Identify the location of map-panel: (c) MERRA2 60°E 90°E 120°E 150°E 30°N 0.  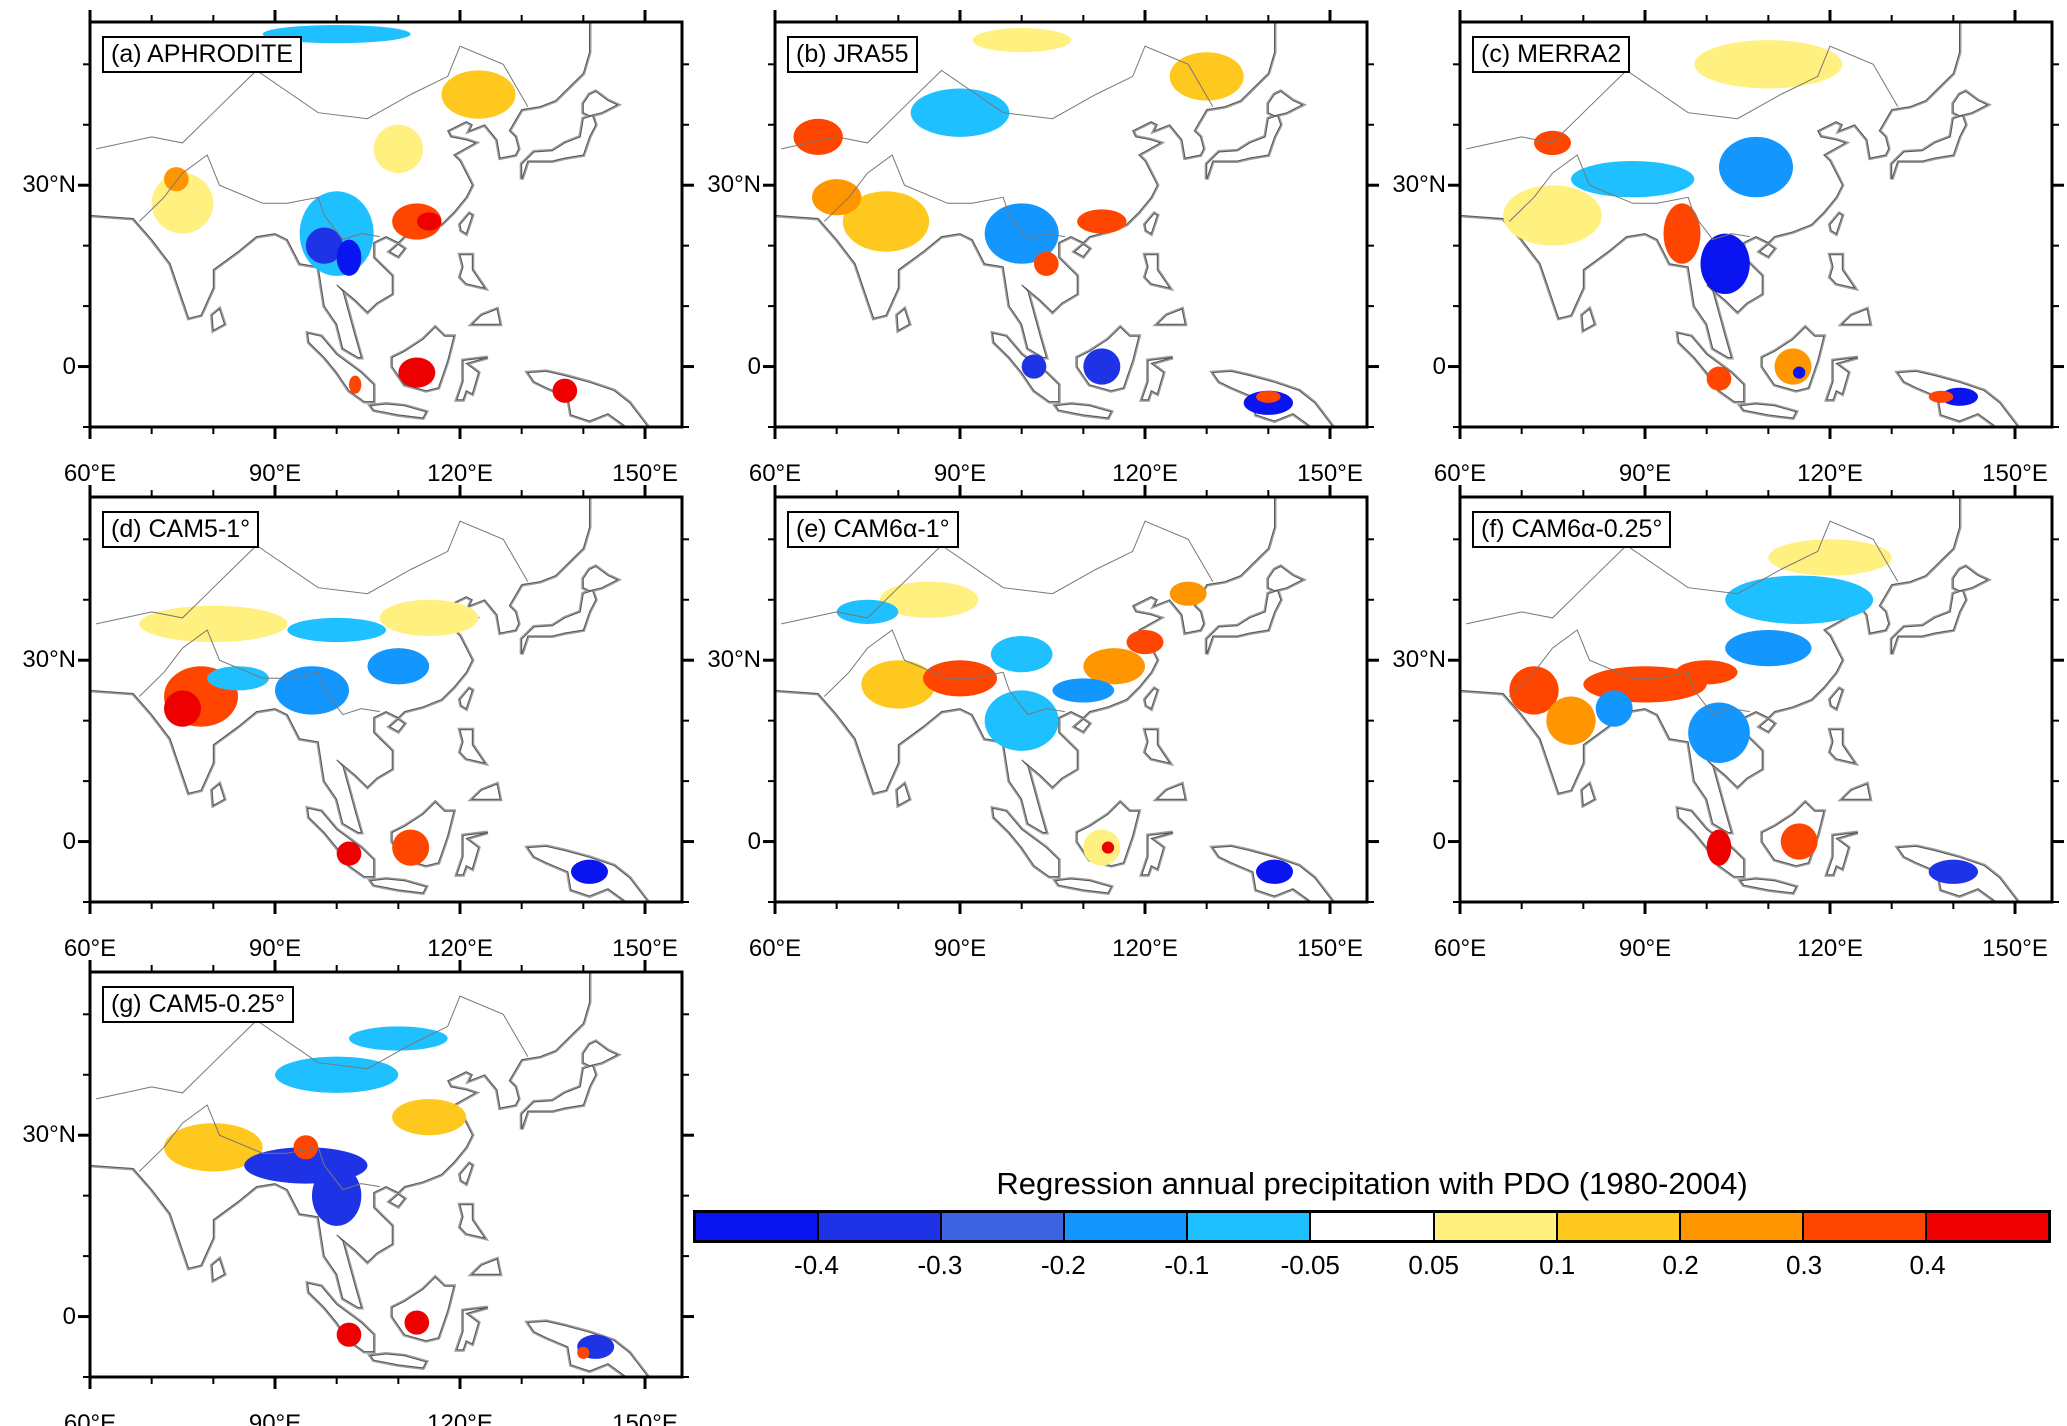
(1728, 248).